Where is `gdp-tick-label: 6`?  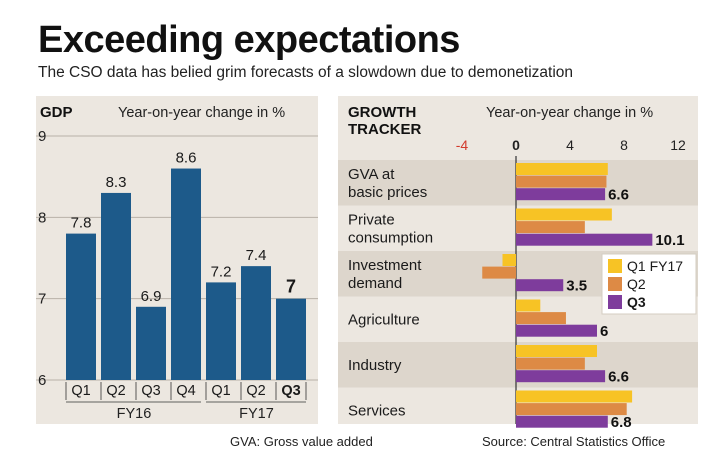 gdp-tick-label: 6 is located at coordinates (42, 380).